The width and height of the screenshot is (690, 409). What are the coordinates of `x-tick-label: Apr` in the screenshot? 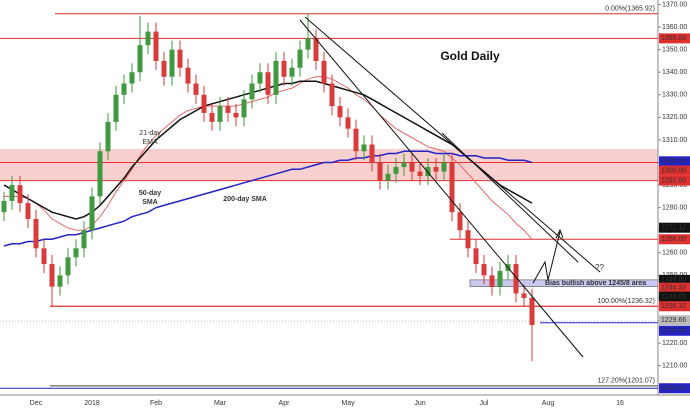 It's located at (285, 403).